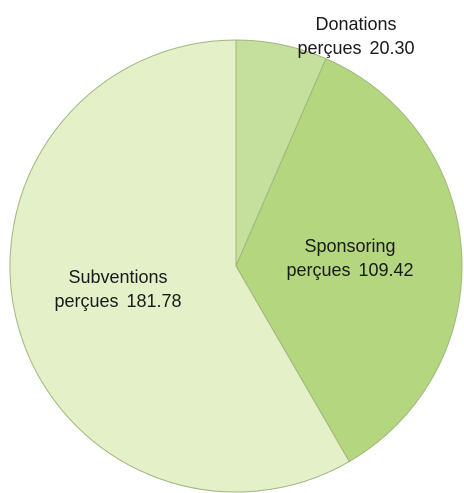 The height and width of the screenshot is (493, 464). What do you see at coordinates (347, 36) in the screenshot?
I see `category-label: Donations perçues` at bounding box center [347, 36].